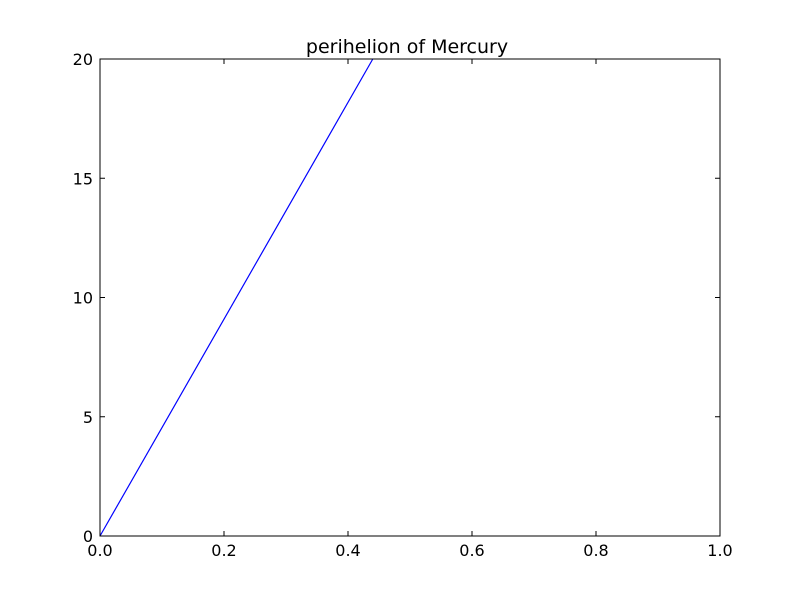 This screenshot has height=596, width=800. I want to click on y-tick-label: 5, so click(88, 417).